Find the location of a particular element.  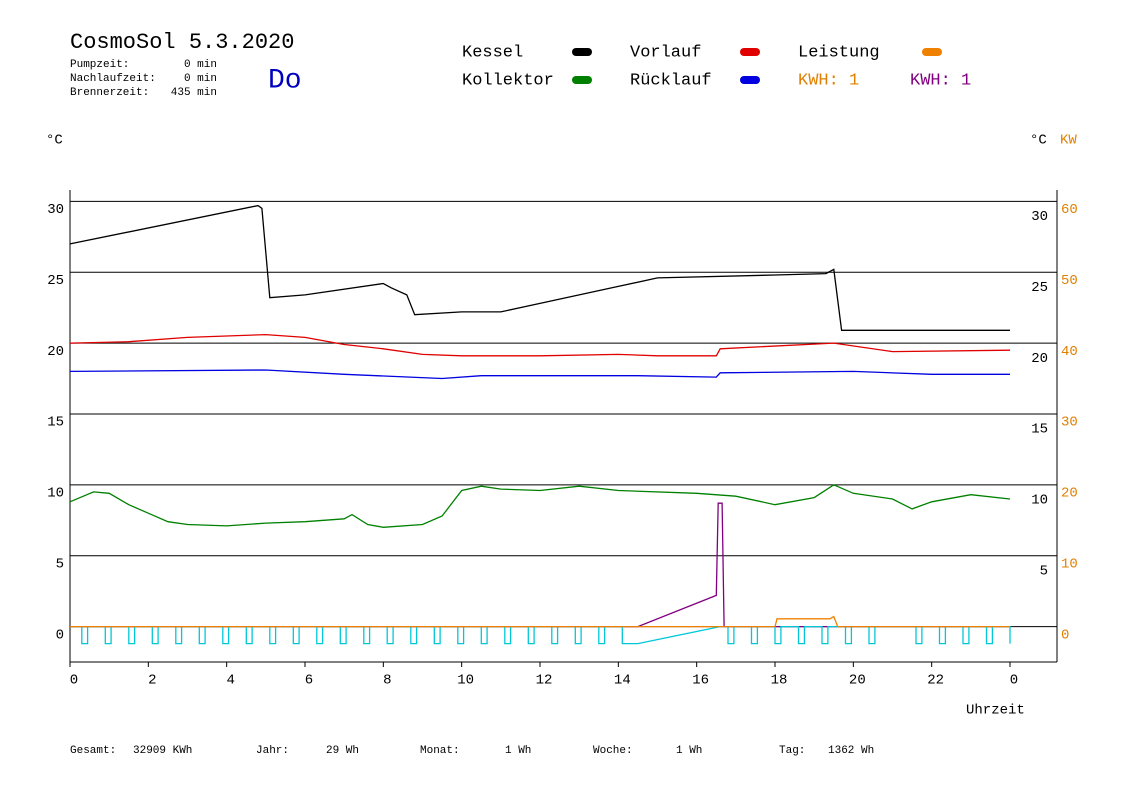

y2-tick-label: 50 is located at coordinates (1069, 281).